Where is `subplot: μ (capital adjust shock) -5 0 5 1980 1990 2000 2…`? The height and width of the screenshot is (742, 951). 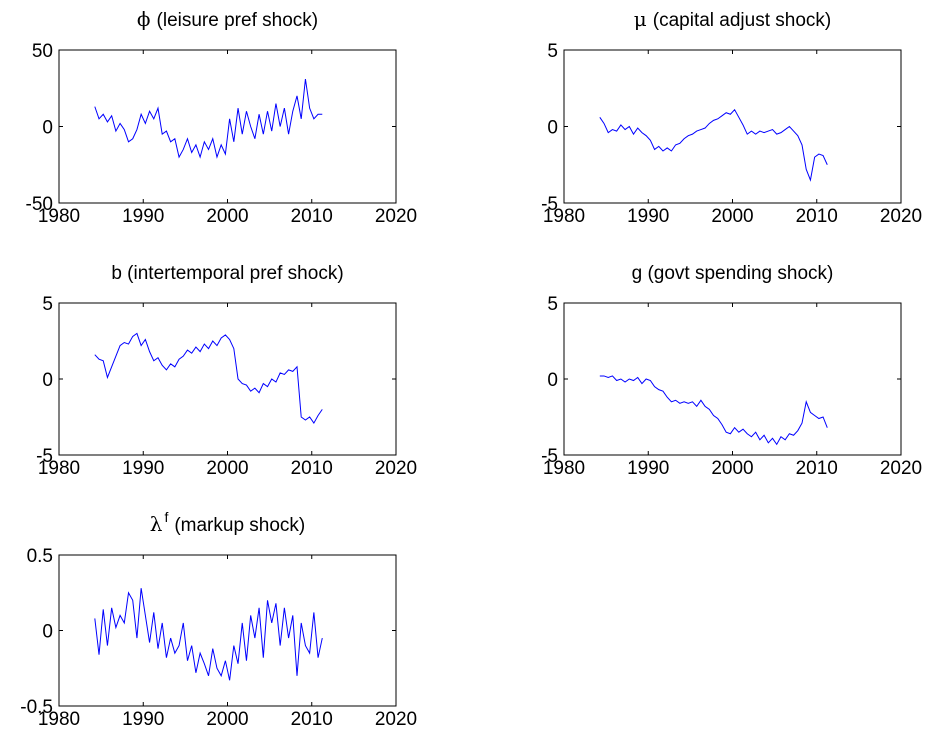 subplot: μ (capital adjust shock) -5 0 5 1980 1990 2000 2… is located at coordinates (731, 117).